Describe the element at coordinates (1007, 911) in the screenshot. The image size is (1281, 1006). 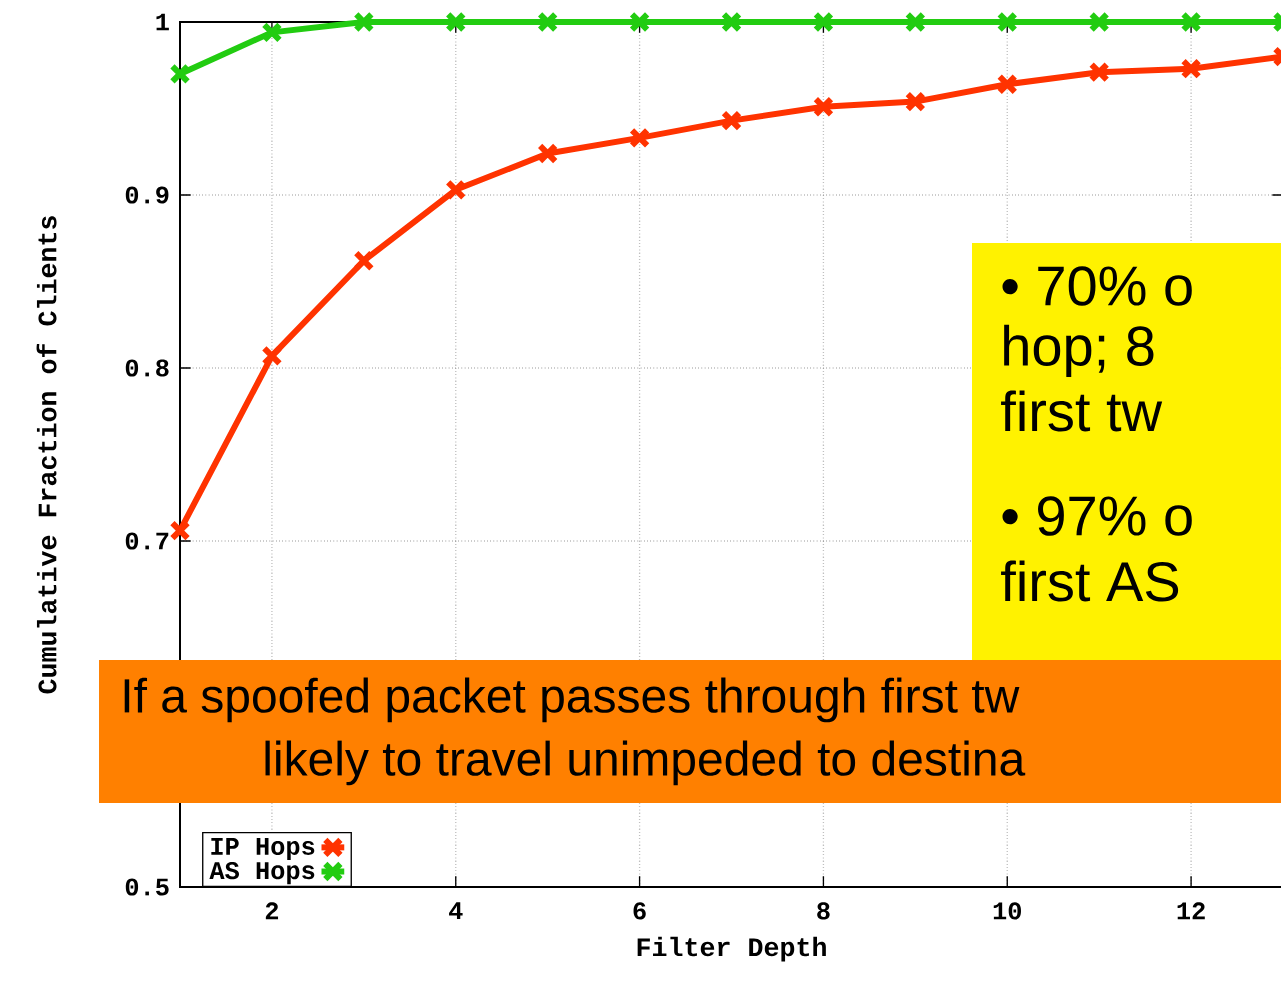
I see `x-tick-label: 10` at that location.